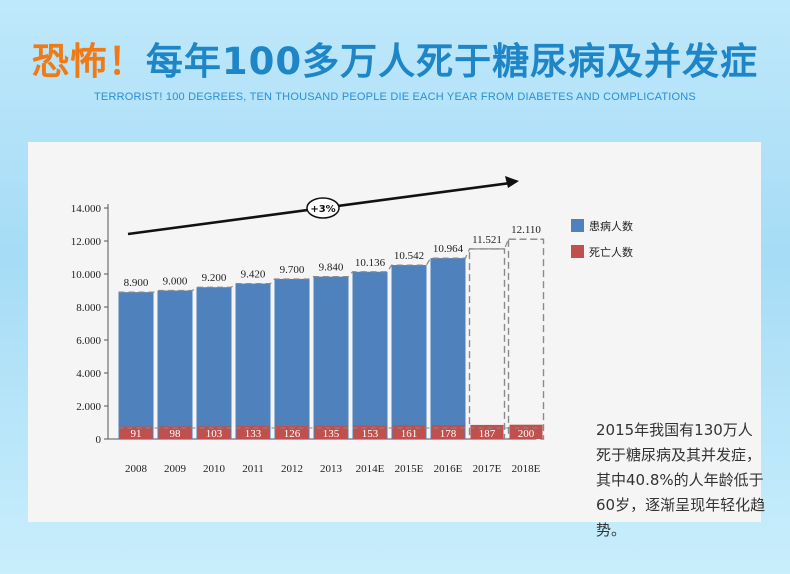 The height and width of the screenshot is (574, 790). Describe the element at coordinates (452, 61) in the screenshot. I see `headline-title: 每年100多万人死于糖尿病及并发症` at that location.